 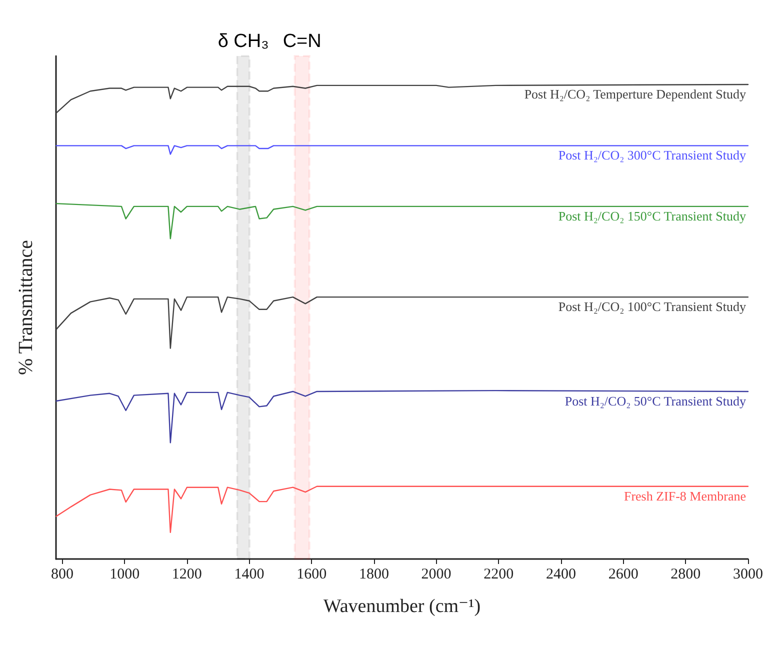 What do you see at coordinates (436, 574) in the screenshot?
I see `x-tick-label: 2000` at bounding box center [436, 574].